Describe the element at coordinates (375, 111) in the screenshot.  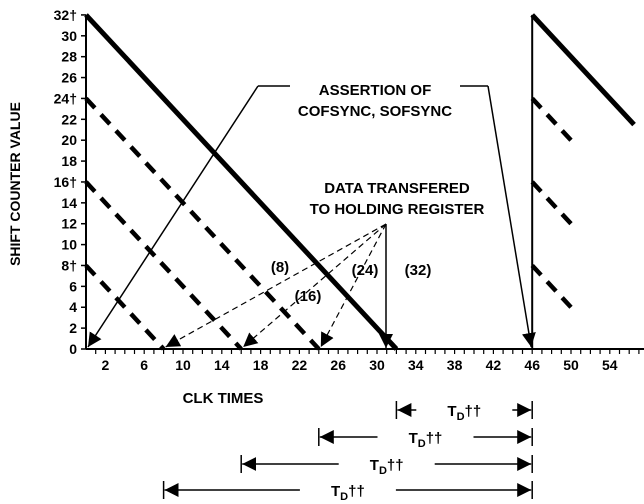
I see `assertion-label-line-2: COFSYNC, SOFSYNC` at that location.